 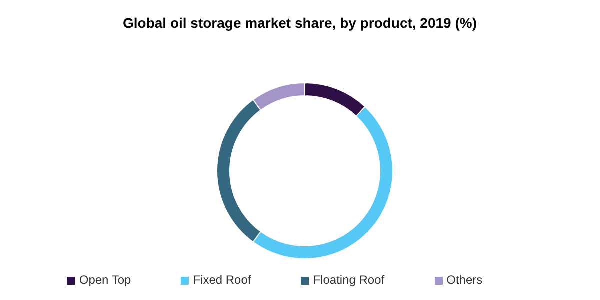 I want to click on legend-label: Fixed Roof, so click(x=222, y=280).